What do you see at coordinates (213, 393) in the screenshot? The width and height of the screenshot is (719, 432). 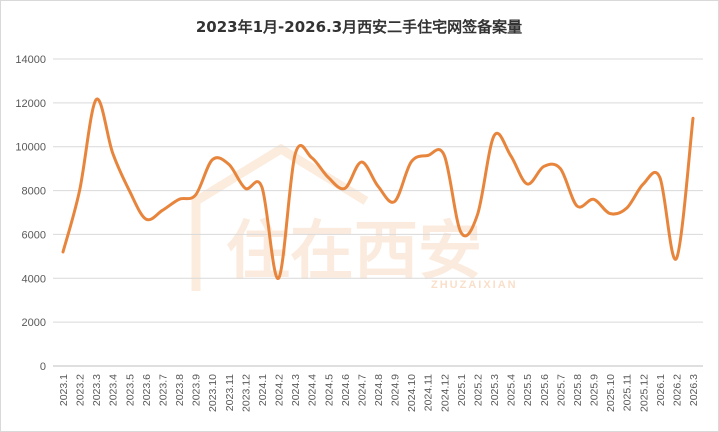 I see `x-tick-label: 2023.10` at bounding box center [213, 393].